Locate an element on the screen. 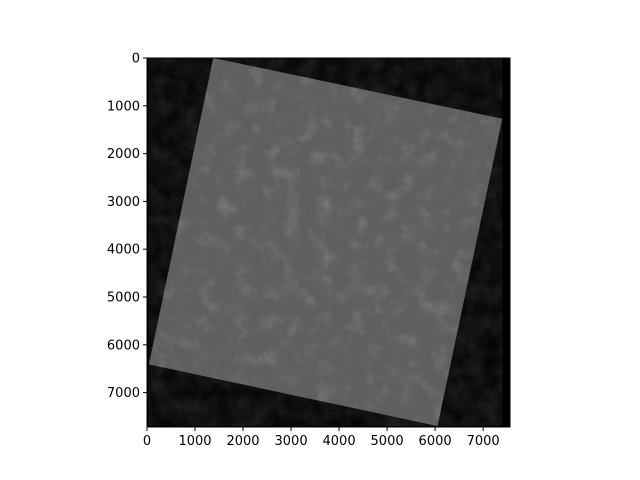  x-axis: 0 1000 2000 3000 4000 5000 6000 7000 is located at coordinates (321, 438).